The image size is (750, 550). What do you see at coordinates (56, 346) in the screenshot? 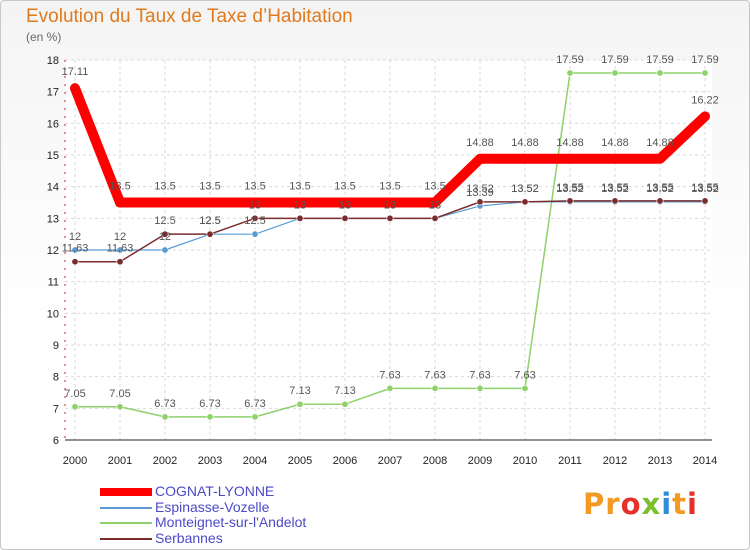
I see `y-tick-label: 9` at bounding box center [56, 346].